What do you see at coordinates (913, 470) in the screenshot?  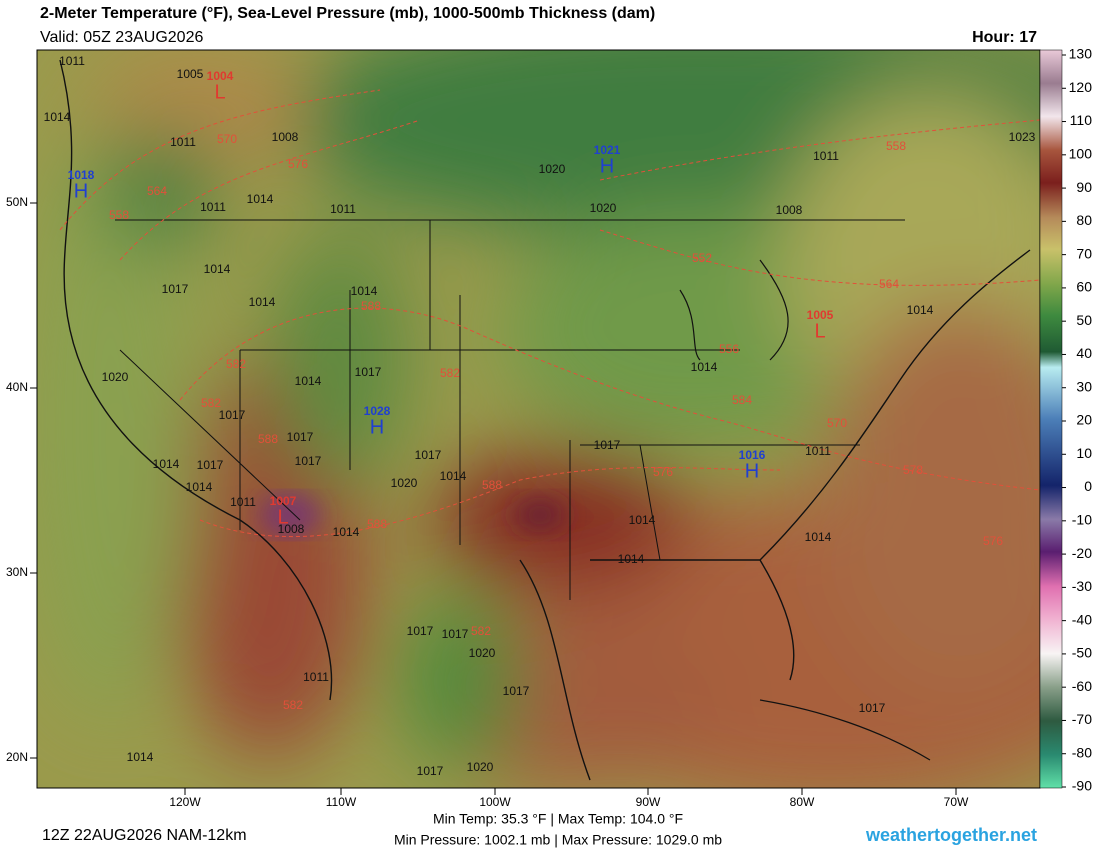 I see `thickness-label: 578` at bounding box center [913, 470].